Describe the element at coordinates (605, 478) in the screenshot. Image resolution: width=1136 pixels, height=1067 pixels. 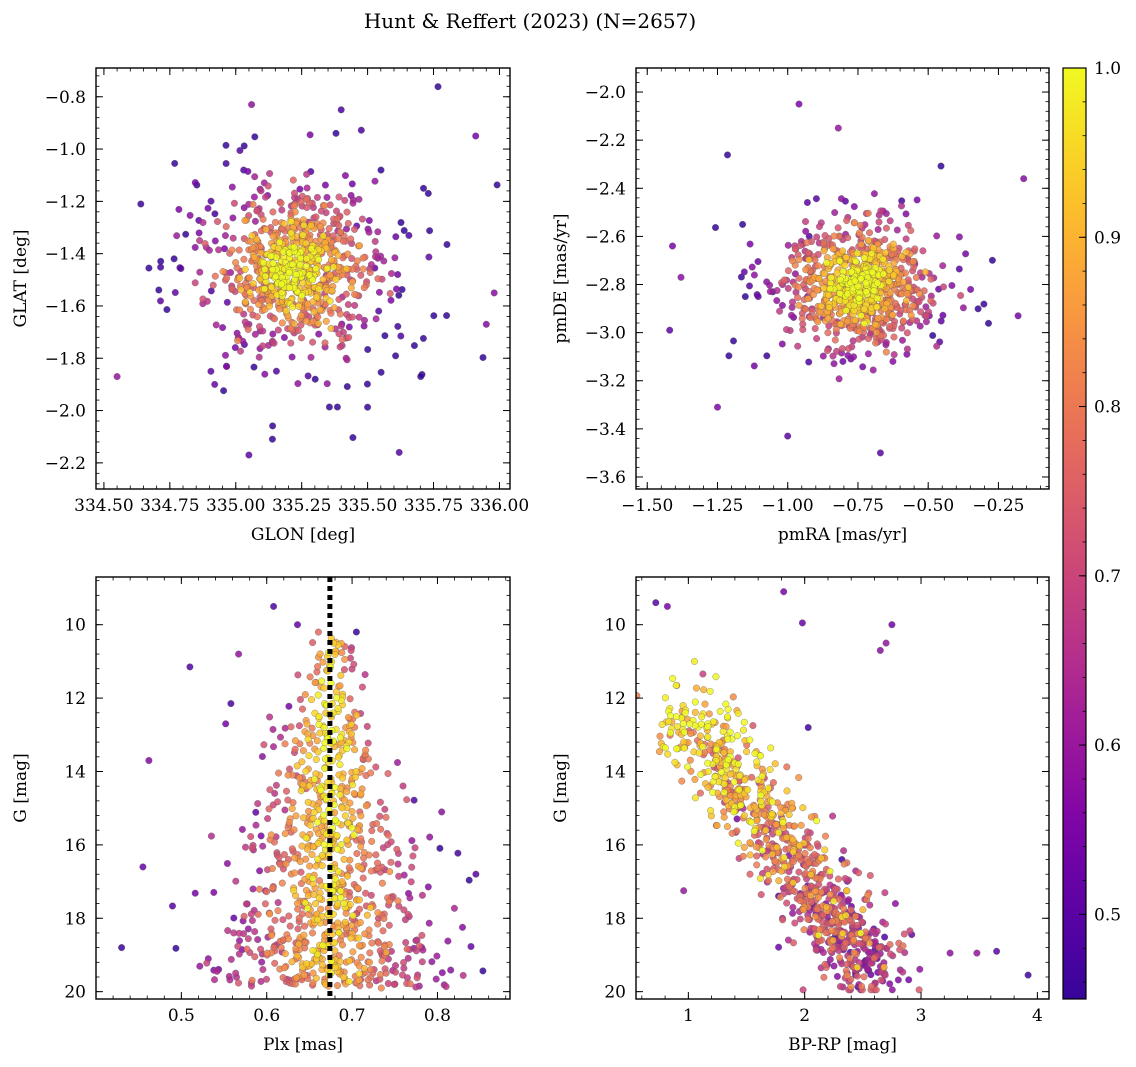
I see `y-tick-label: −3.6` at that location.